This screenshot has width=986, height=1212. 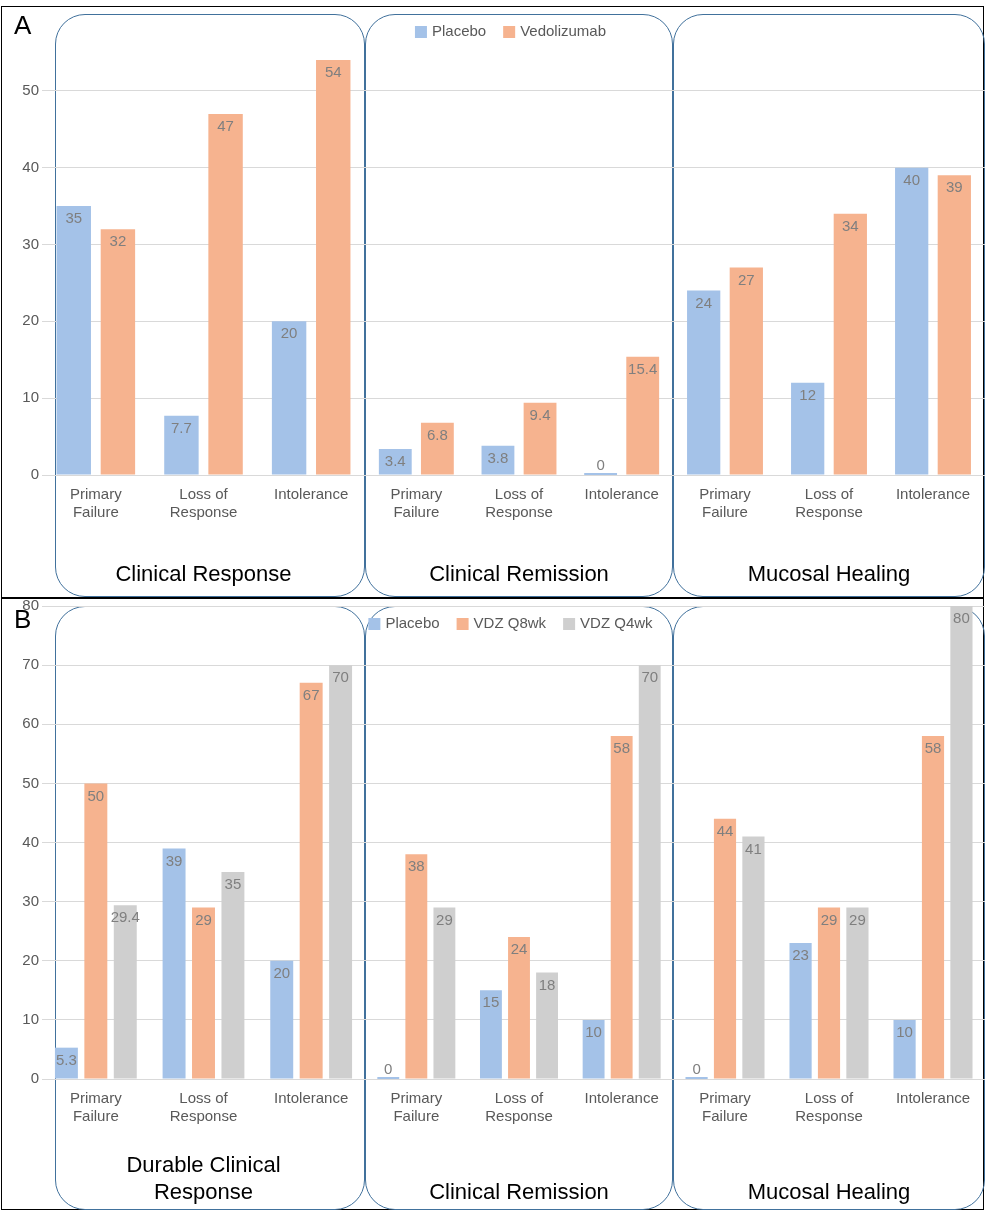 What do you see at coordinates (118, 241) in the screenshot?
I see `data-label: 32` at bounding box center [118, 241].